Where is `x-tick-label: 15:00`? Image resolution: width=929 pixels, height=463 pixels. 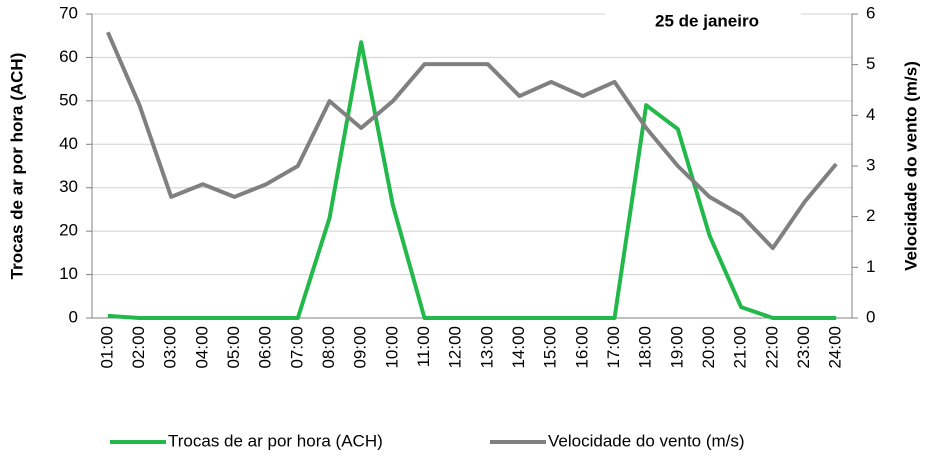 x-tick-label: 15:00 is located at coordinates (550, 347).